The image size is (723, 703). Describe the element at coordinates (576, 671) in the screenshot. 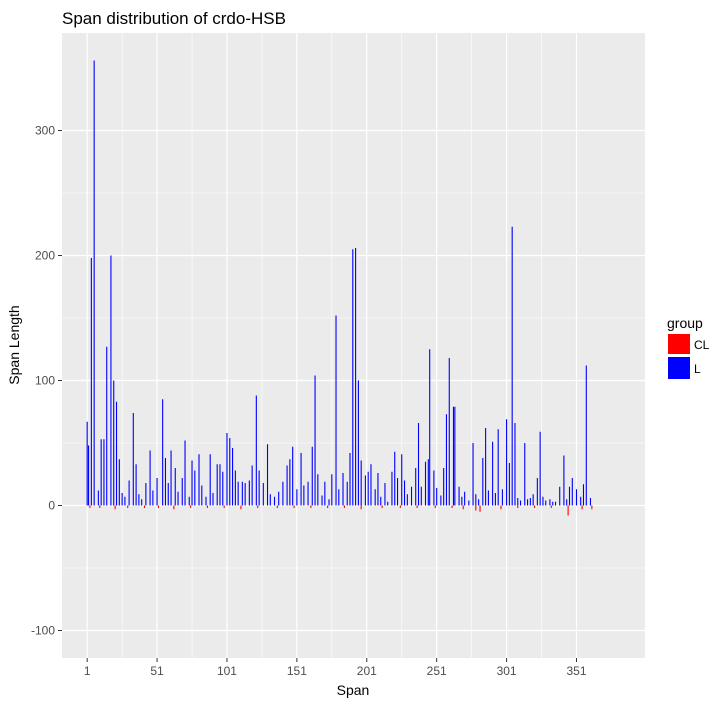

I see `x-tick-label: 351` at that location.